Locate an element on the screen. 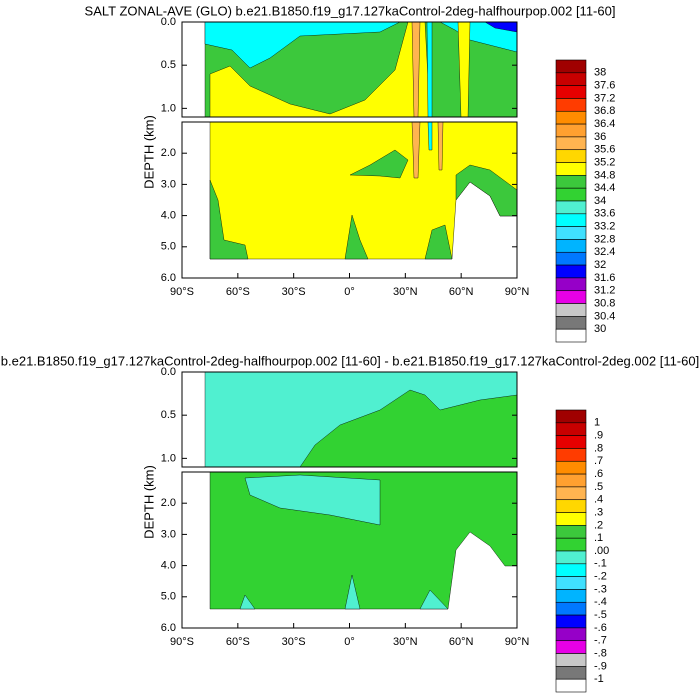 The width and height of the screenshot is (700, 700). colorbar-label: 31.2 is located at coordinates (604, 291).